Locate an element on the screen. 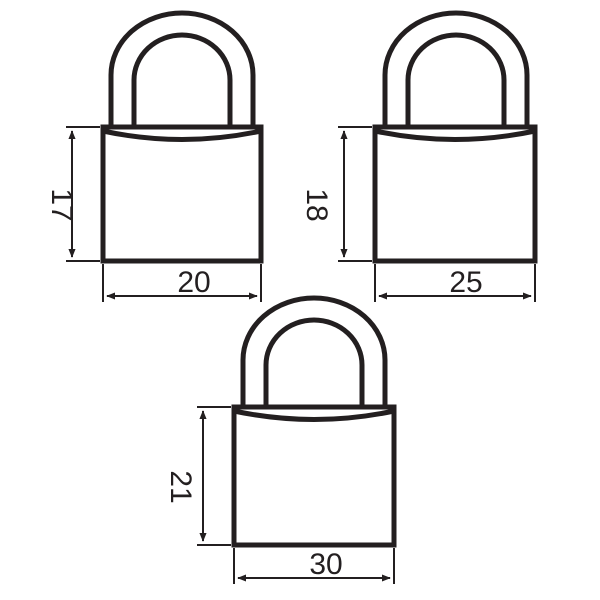 The width and height of the screenshot is (600, 600). width-dimension: 20 is located at coordinates (182, 283).